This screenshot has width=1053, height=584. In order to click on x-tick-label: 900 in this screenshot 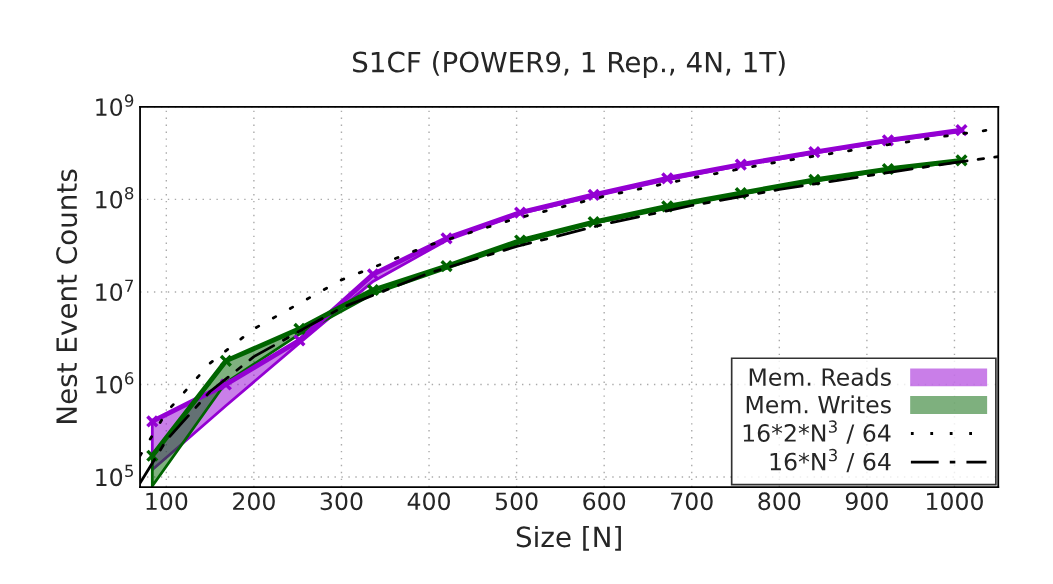, I will do `click(866, 501)`.